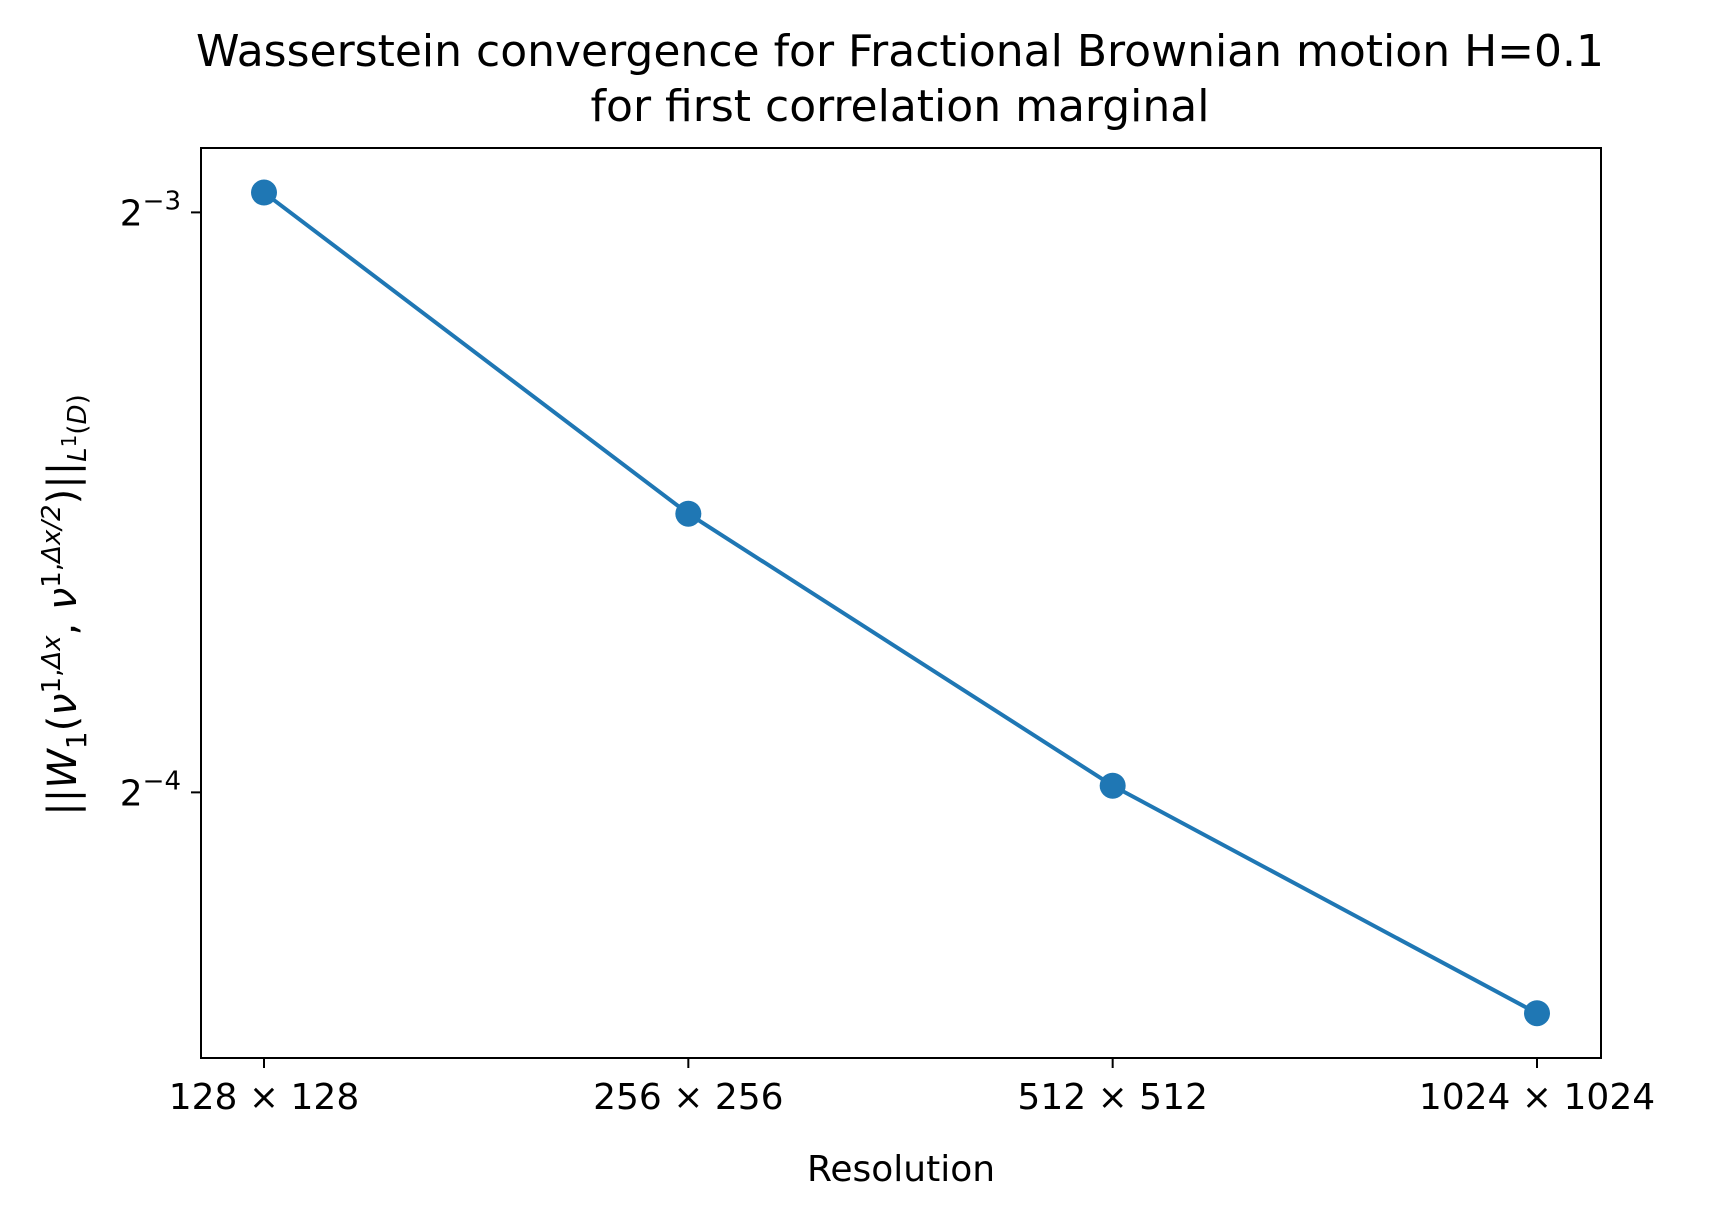 The width and height of the screenshot is (1731, 1214). I want to click on chart-subtitle: for first correlation marginal, so click(900, 106).